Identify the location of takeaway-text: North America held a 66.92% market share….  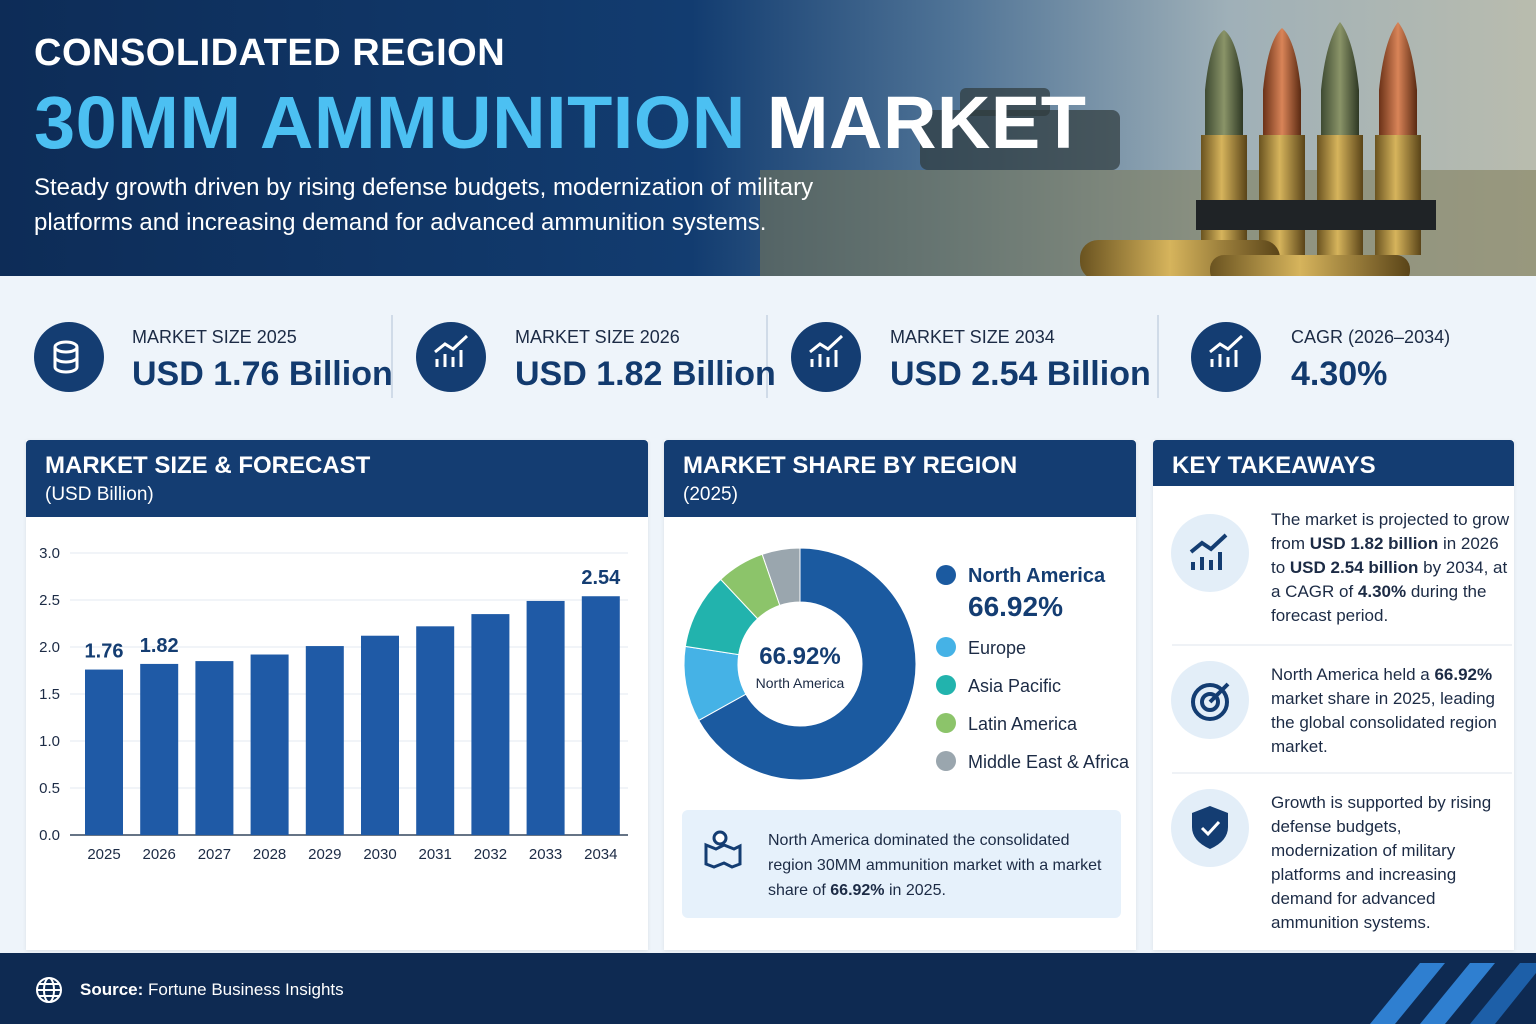
(1391, 711).